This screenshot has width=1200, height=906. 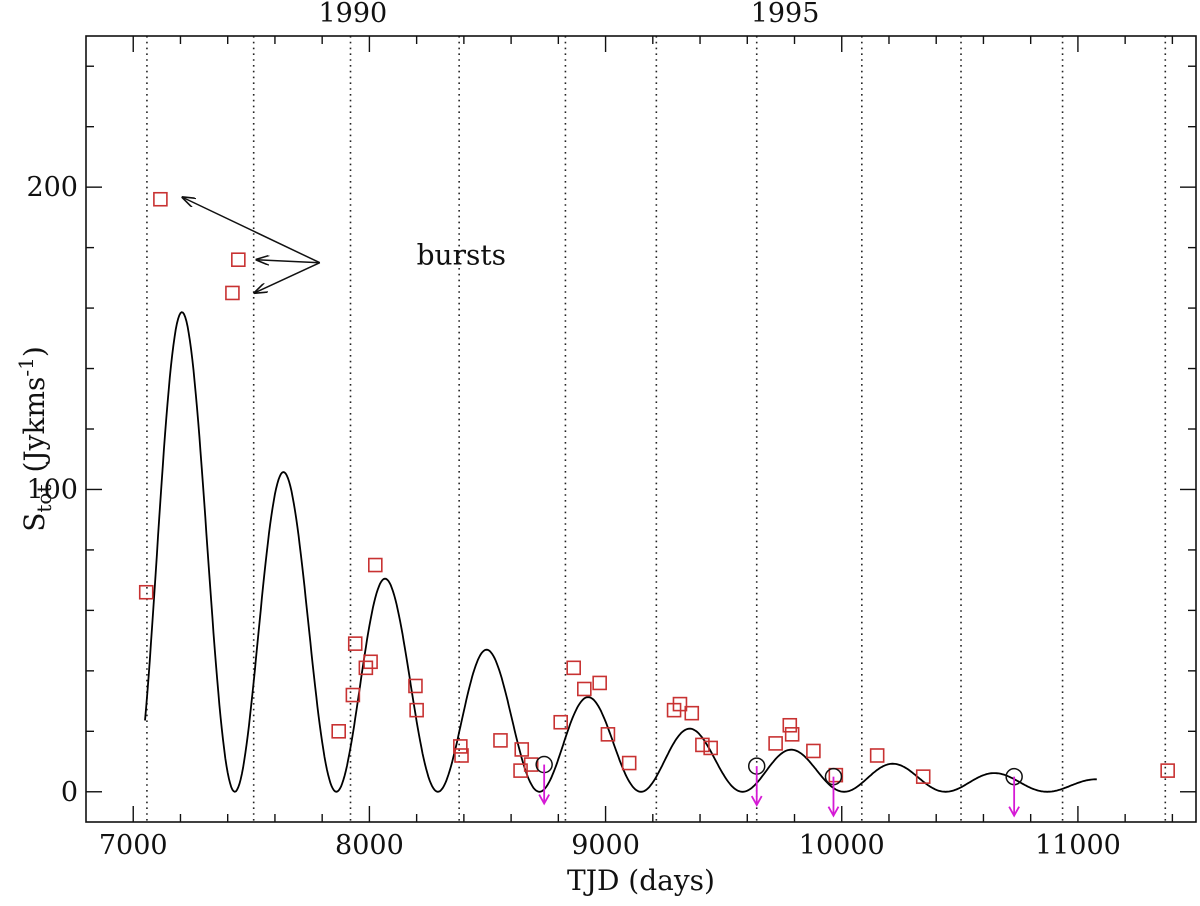 What do you see at coordinates (353, 14) in the screenshot?
I see `top-year-label: 1990` at bounding box center [353, 14].